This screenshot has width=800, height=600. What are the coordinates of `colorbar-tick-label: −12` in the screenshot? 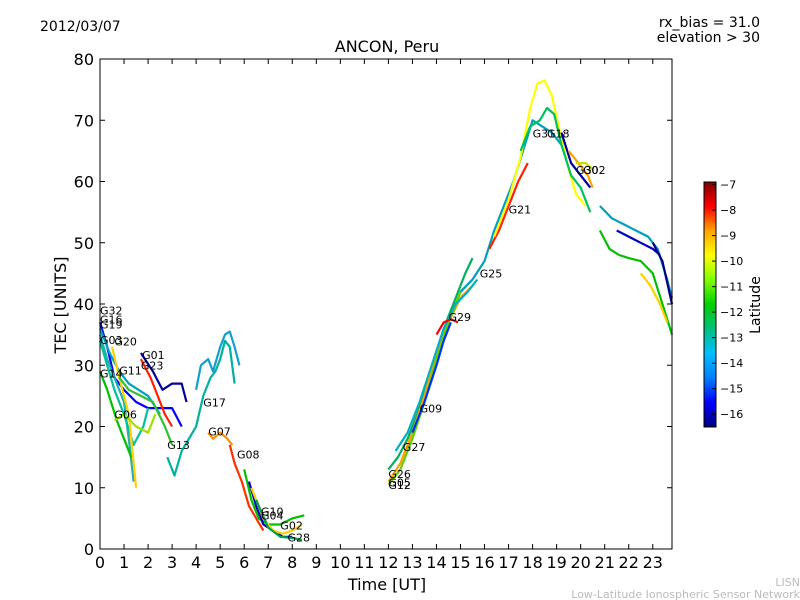 It's located at (731, 312).